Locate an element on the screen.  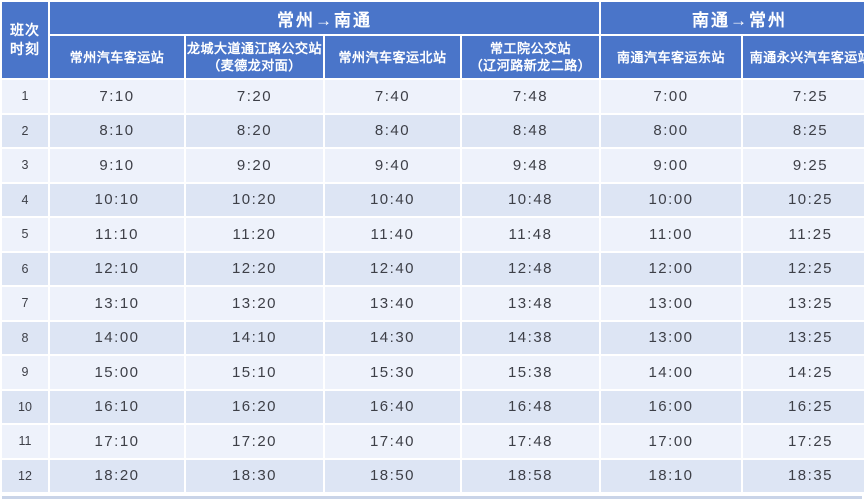
time-cell: 13:20 is located at coordinates (254, 303).